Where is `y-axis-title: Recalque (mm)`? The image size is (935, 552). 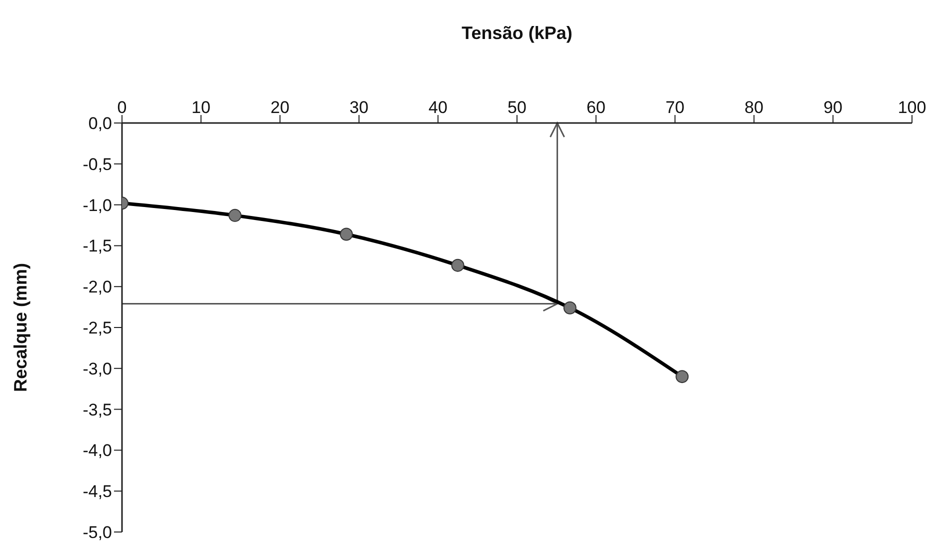 y-axis-title: Recalque (mm) is located at coordinates (20, 327).